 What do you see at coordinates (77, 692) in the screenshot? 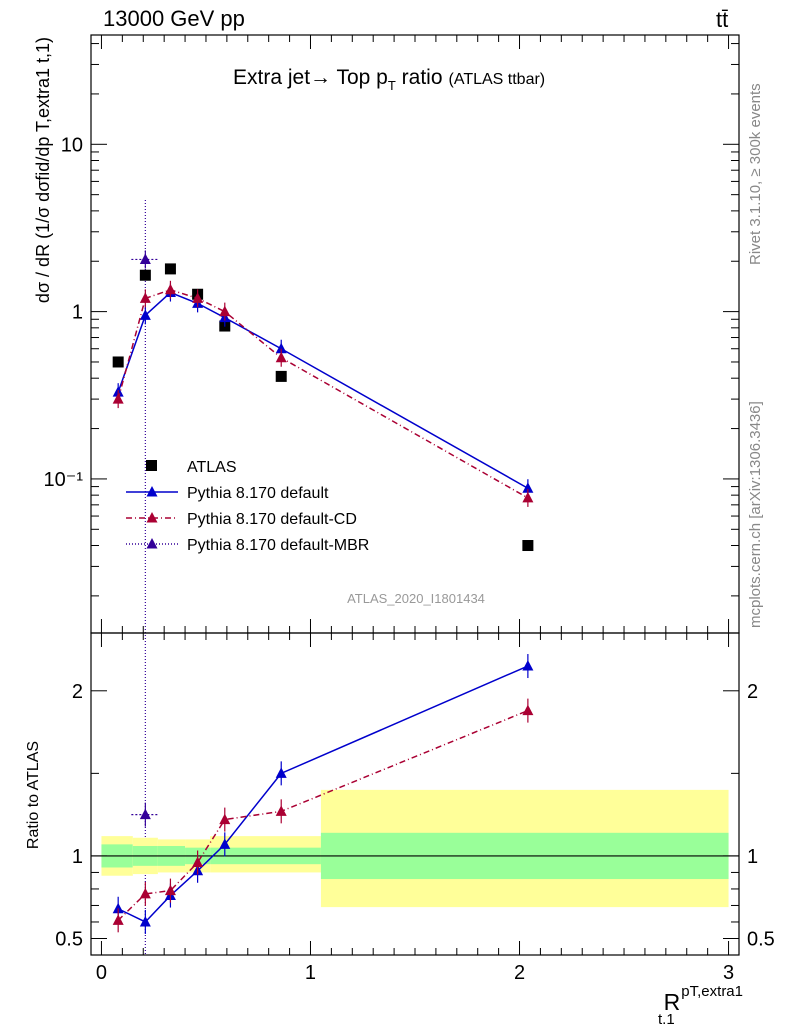
I see `ratio-y-tick-label: 2` at bounding box center [77, 692].